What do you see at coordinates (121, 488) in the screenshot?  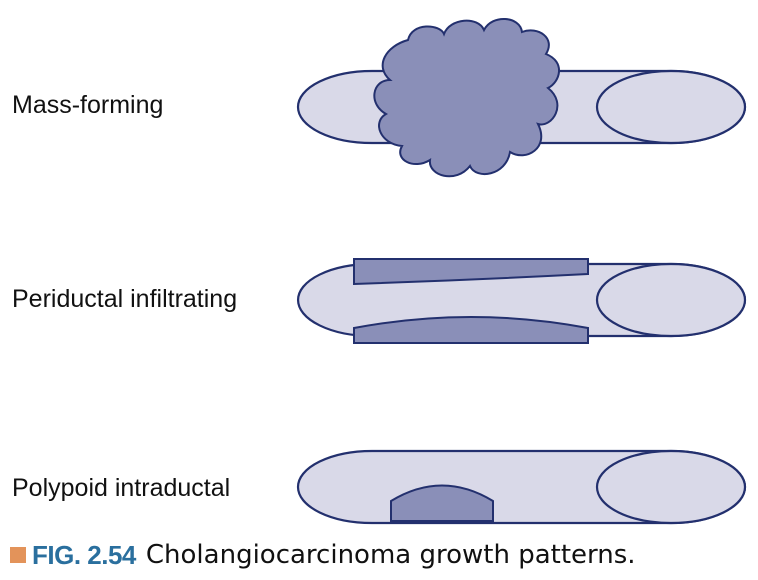 I see `label-polypoid-intraductal: Polypoid intraductal` at bounding box center [121, 488].